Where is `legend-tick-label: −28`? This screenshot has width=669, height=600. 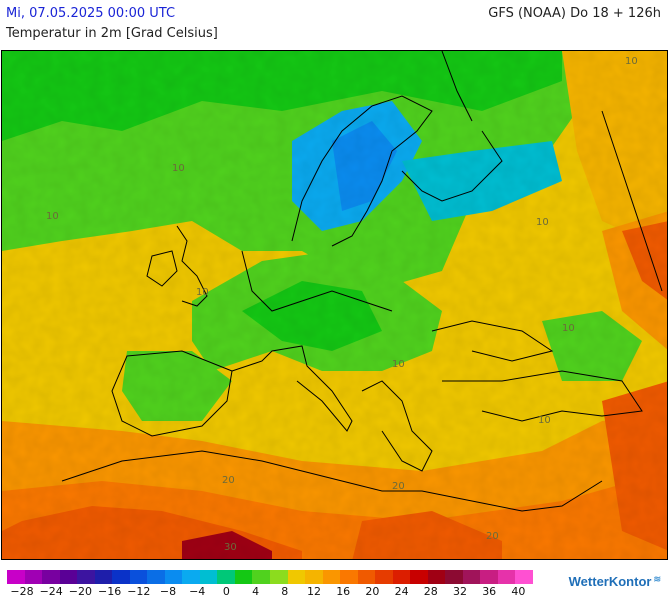
legend-tick-label: −28 is located at coordinates (22, 591).